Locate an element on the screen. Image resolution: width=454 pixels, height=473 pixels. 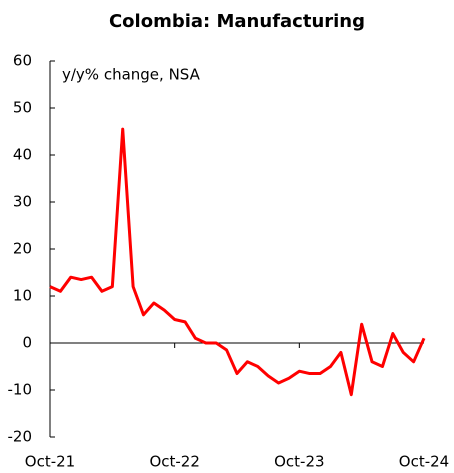
y-tick-label: 0 is located at coordinates (27, 343).